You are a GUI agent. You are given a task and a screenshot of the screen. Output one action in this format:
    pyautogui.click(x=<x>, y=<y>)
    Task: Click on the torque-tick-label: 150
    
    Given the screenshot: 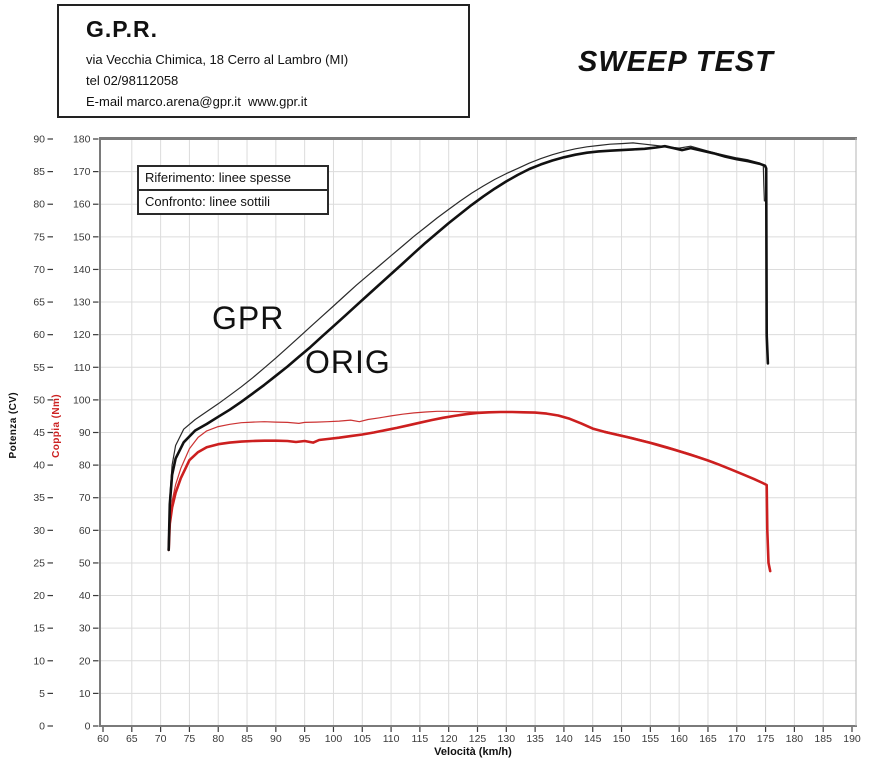 What is the action you would take?
    pyautogui.click(x=82, y=237)
    